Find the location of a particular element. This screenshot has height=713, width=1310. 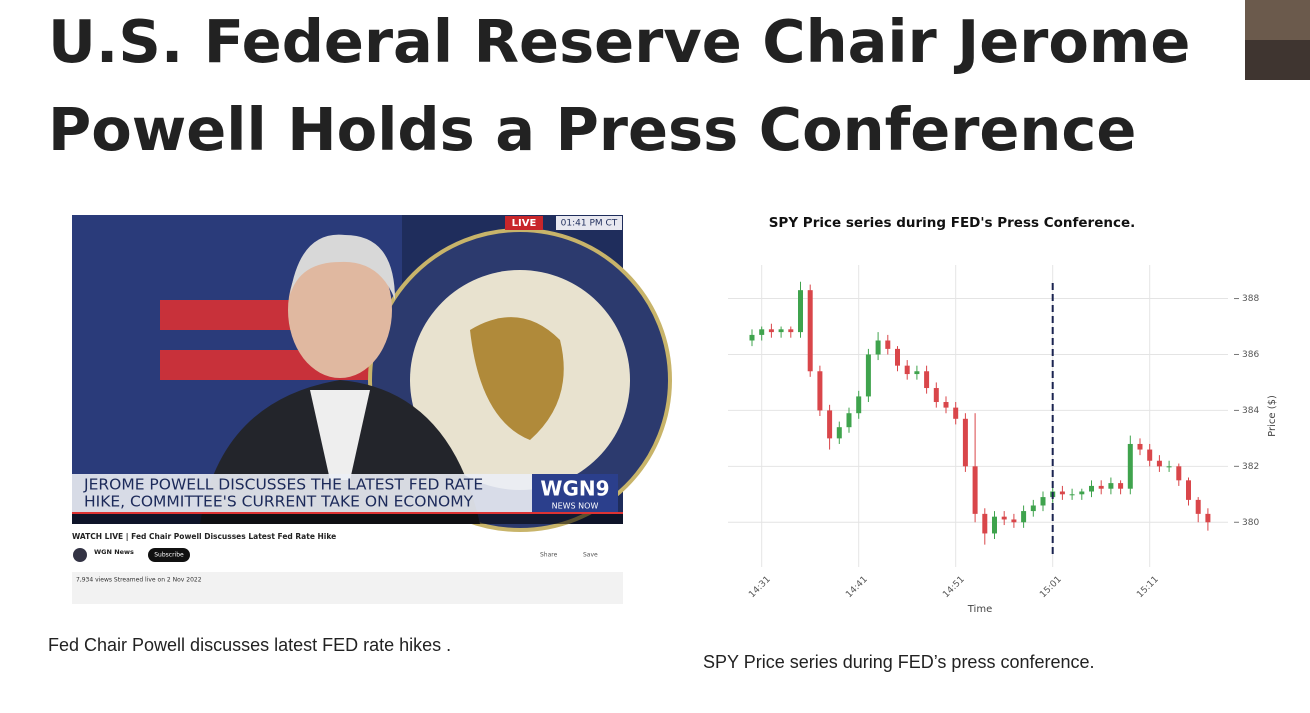

logo-sub: NEWS NOW is located at coordinates (575, 506).